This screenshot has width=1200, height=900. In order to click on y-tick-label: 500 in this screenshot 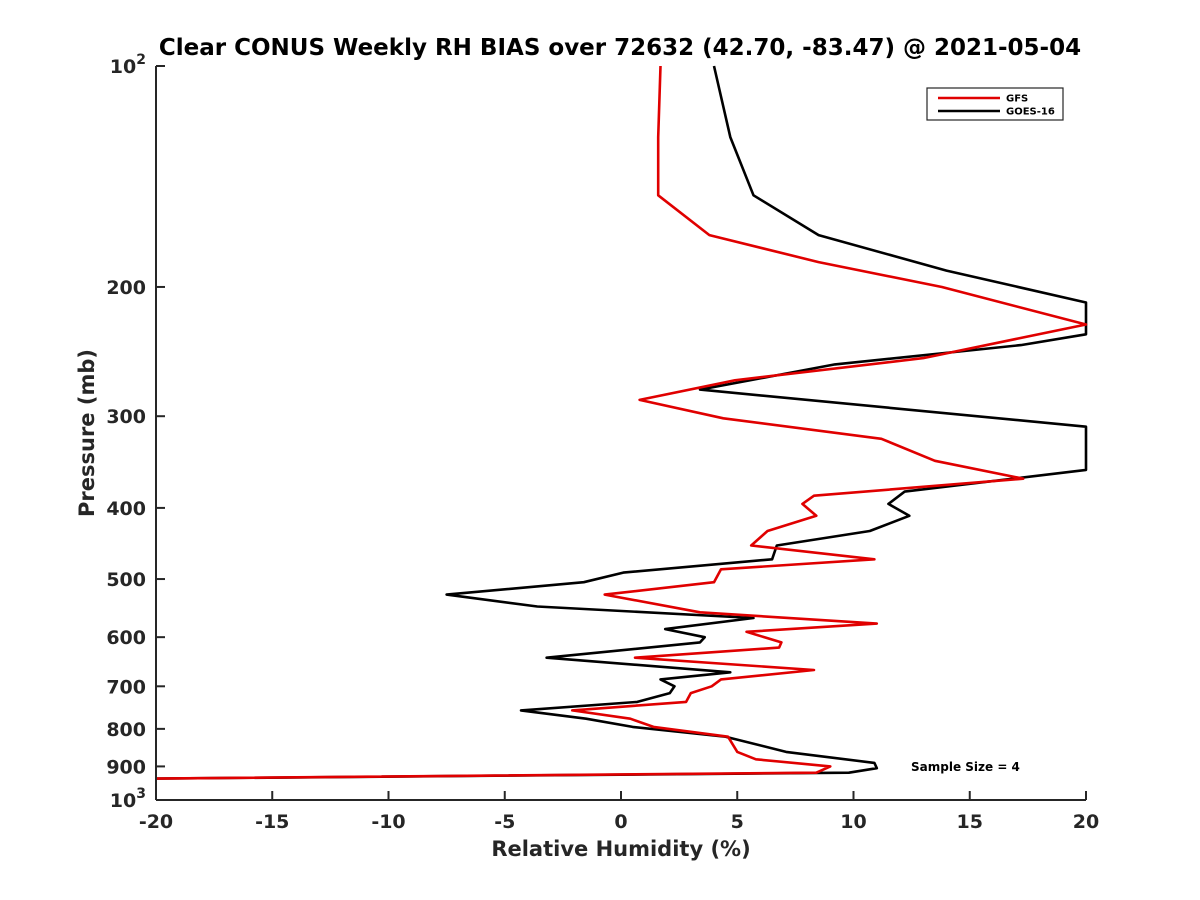, I will do `click(126, 580)`.